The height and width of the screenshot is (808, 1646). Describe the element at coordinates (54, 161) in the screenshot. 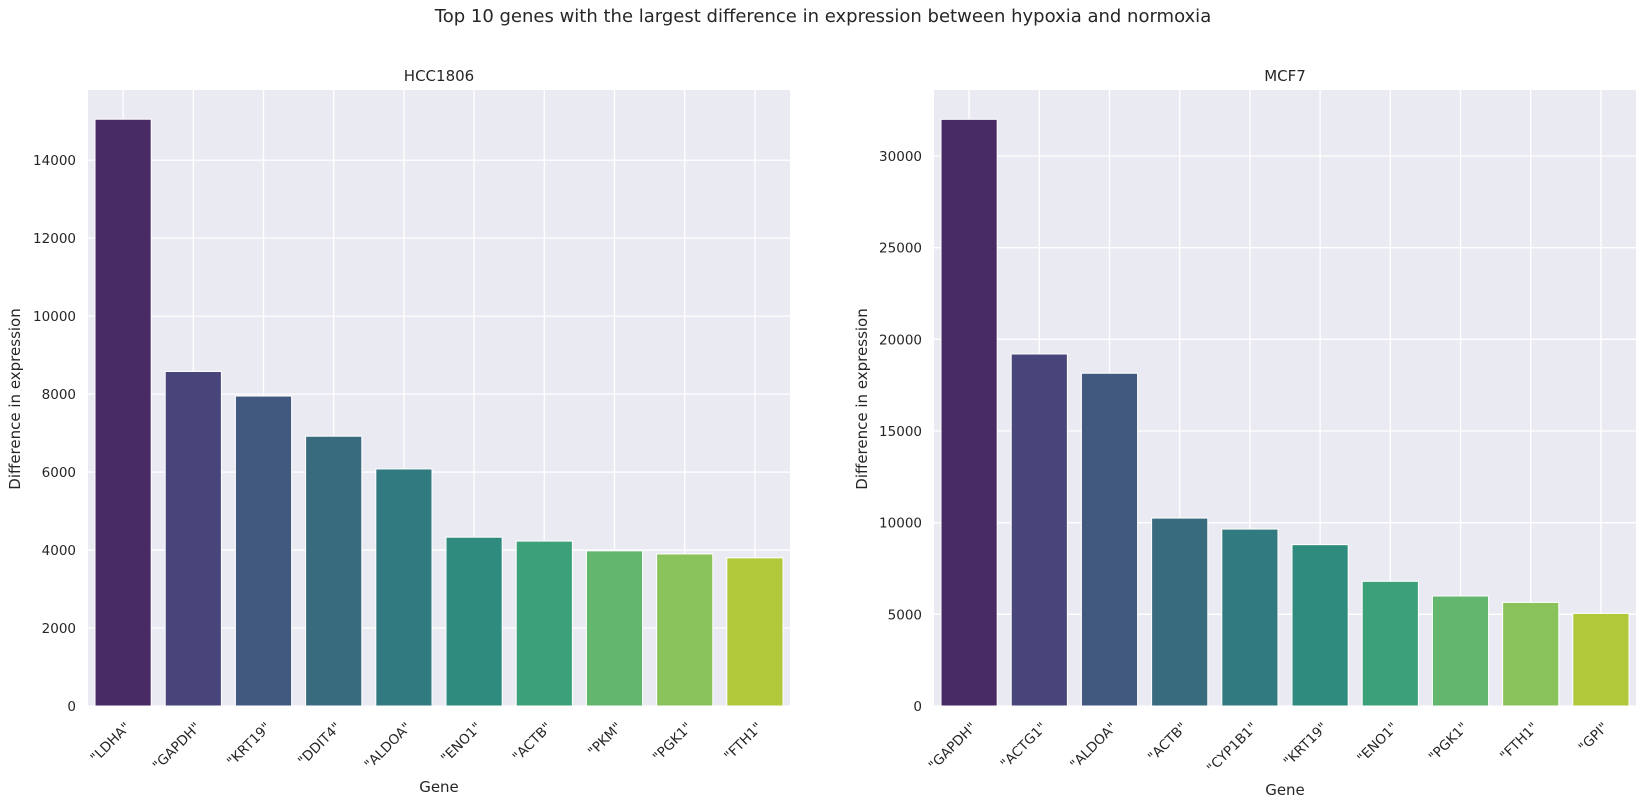

I see `y-tick-label: 14000` at that location.